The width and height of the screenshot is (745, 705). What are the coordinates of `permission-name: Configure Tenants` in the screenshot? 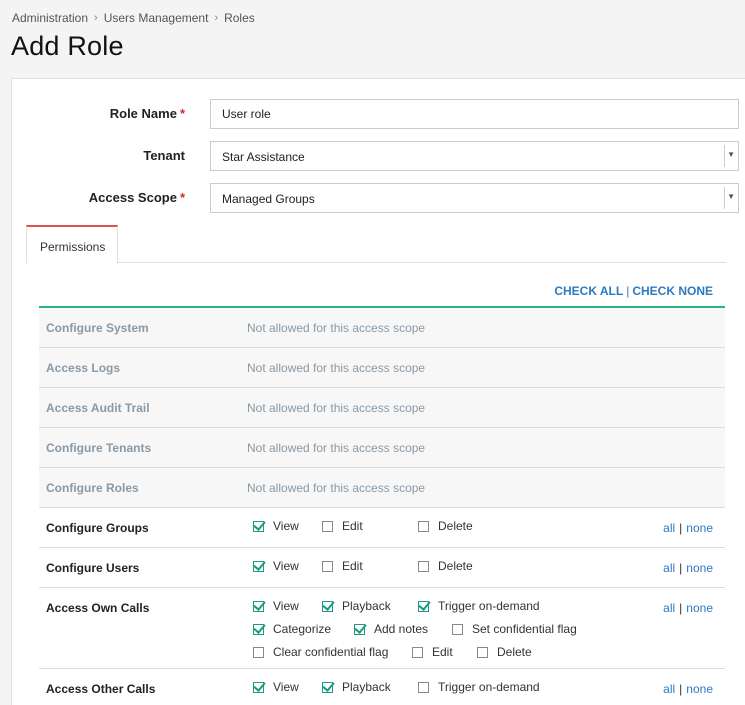 It's located at (99, 448).